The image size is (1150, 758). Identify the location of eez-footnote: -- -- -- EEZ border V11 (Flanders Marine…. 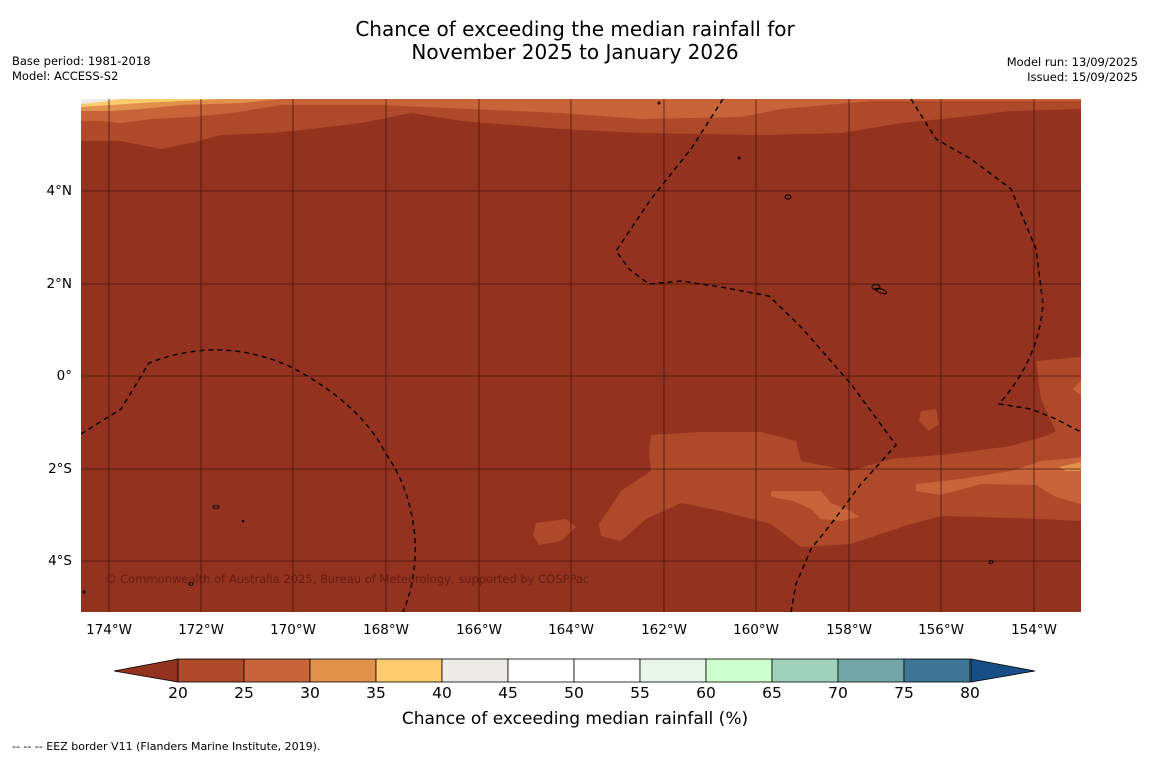
(166, 746).